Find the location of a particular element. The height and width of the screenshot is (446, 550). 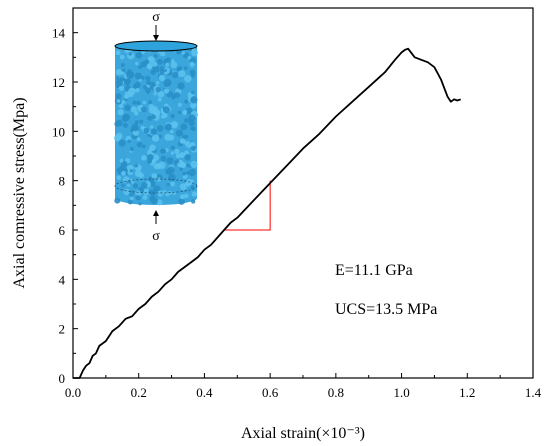

y-tick-label: 6 is located at coordinates (62, 230).